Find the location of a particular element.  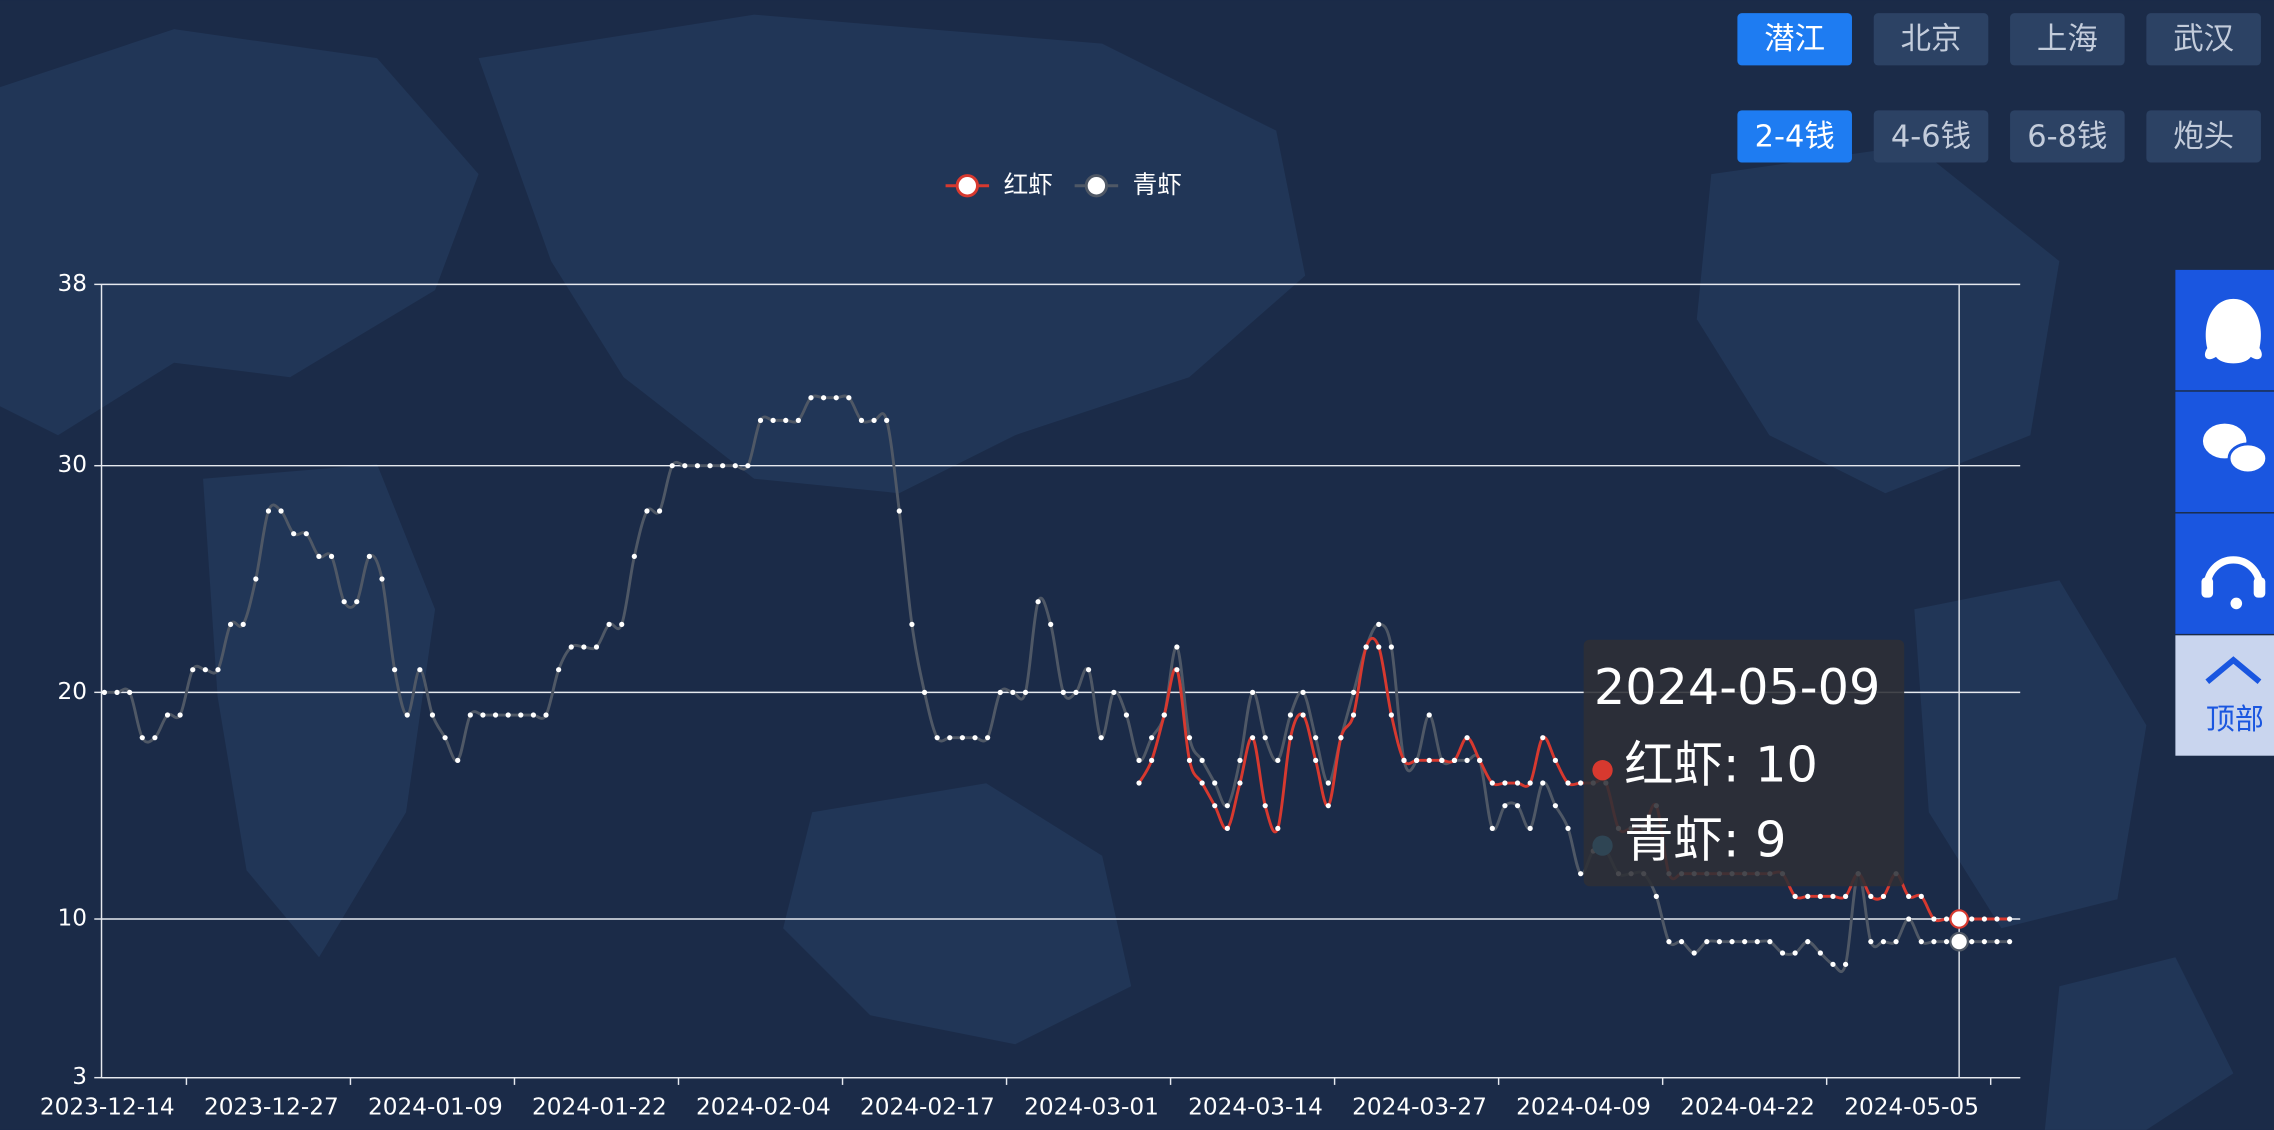

y-tick-label: 10 is located at coordinates (72, 918).